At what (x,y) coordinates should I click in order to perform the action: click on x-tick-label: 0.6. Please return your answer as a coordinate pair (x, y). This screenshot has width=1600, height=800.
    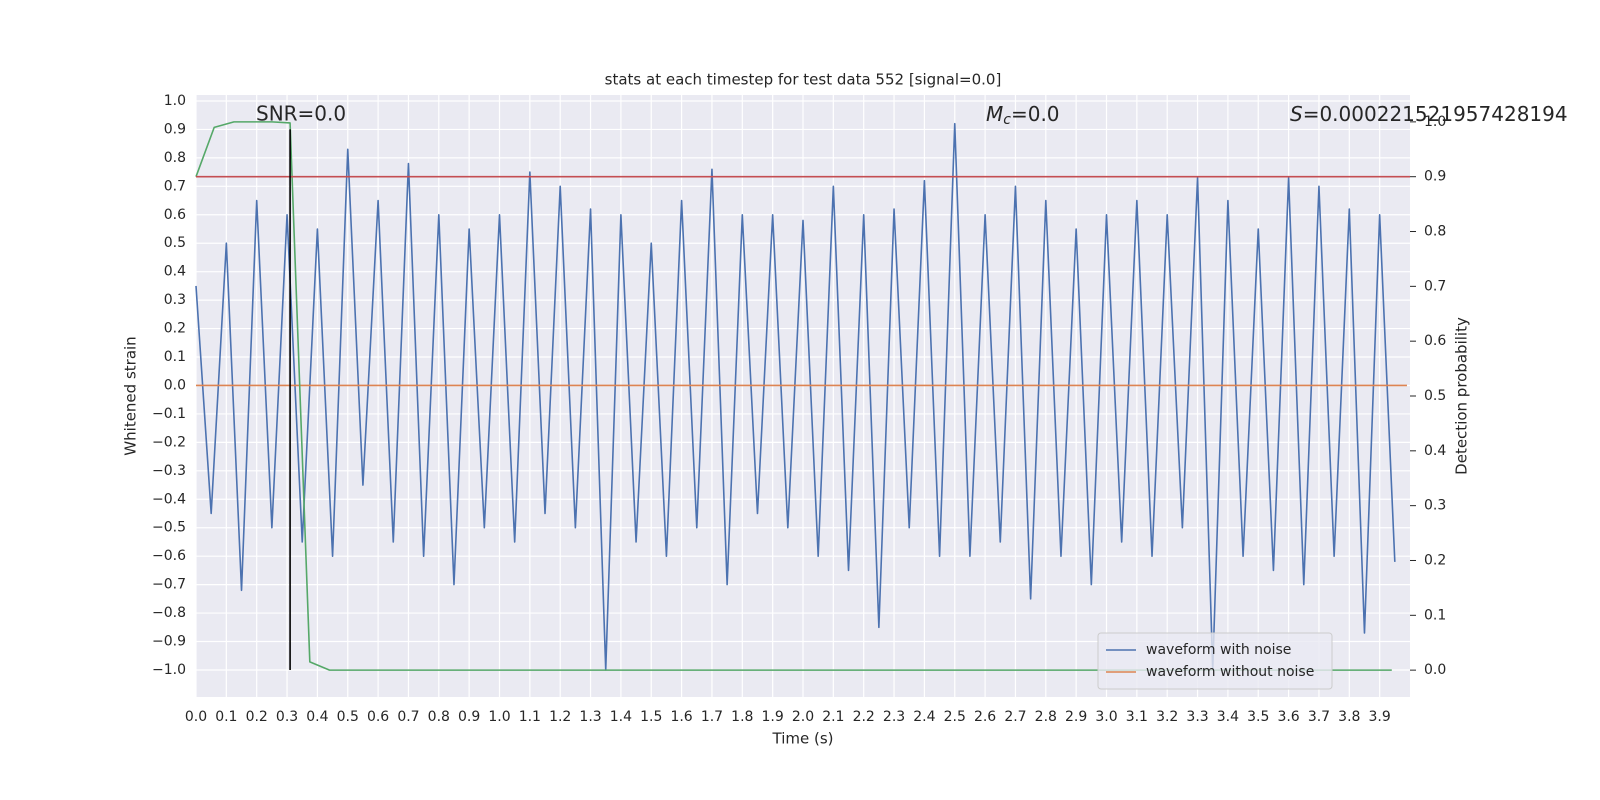
    Looking at the image, I should click on (378, 717).